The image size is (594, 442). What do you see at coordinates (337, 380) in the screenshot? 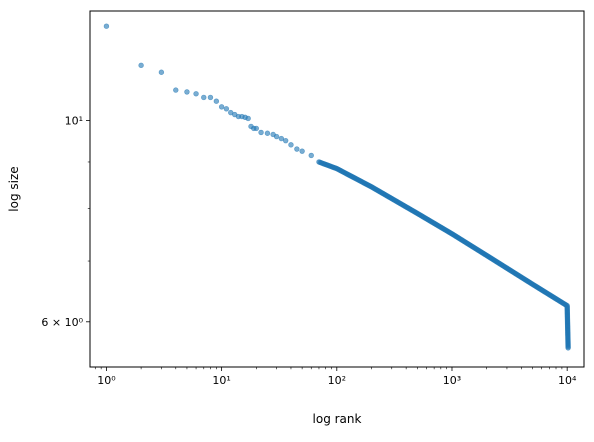
I see `x-tick-label: 10²` at bounding box center [337, 380].